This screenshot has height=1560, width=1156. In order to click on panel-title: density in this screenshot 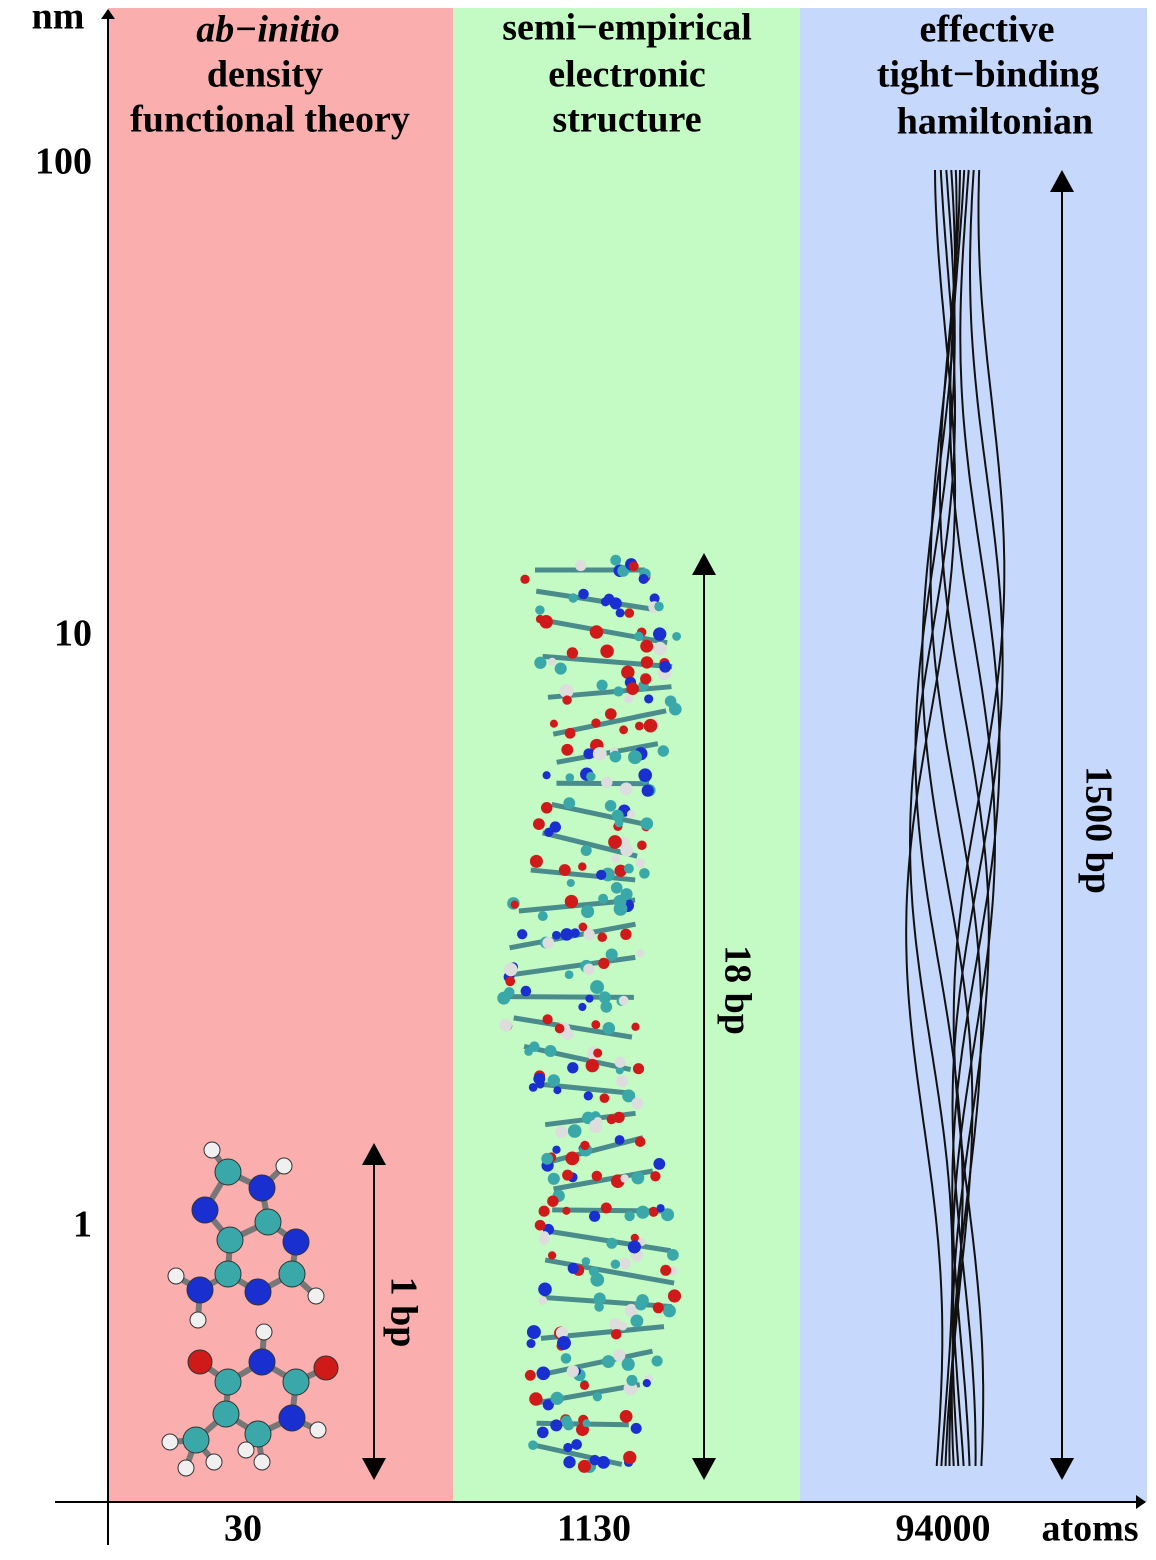, I will do `click(265, 75)`.